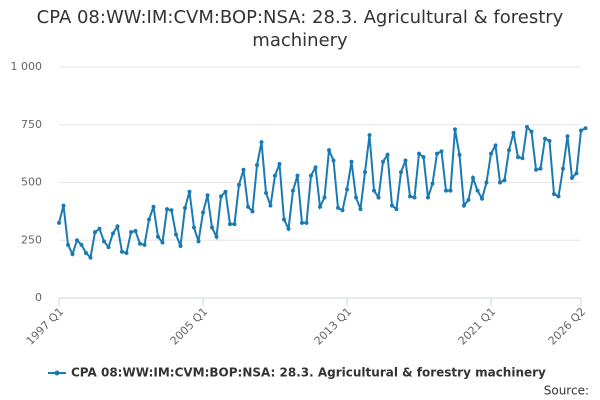  I want to click on x-tick-label: 1997 Q1, so click(45, 326).